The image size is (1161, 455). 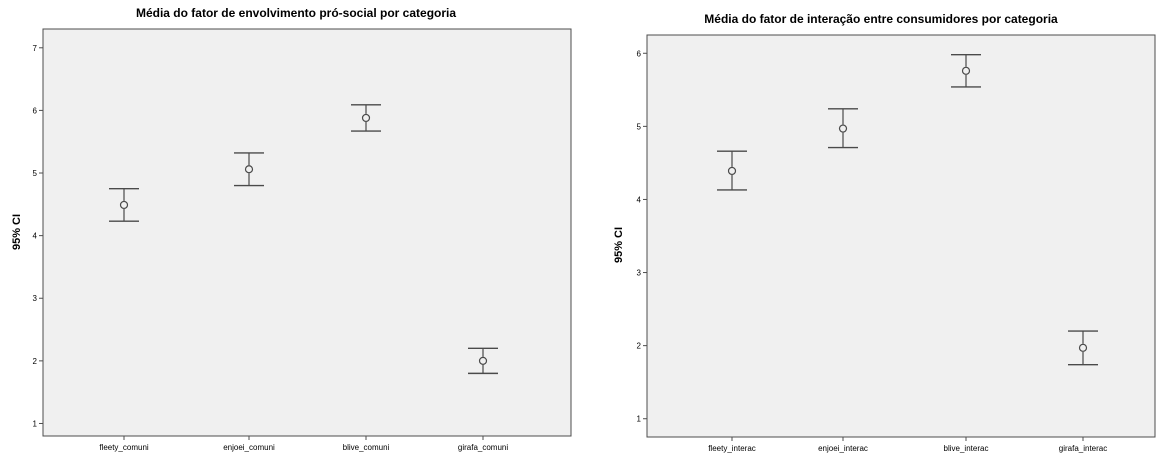 I want to click on x-tick-label: enjoei_comuni, so click(x=249, y=447).